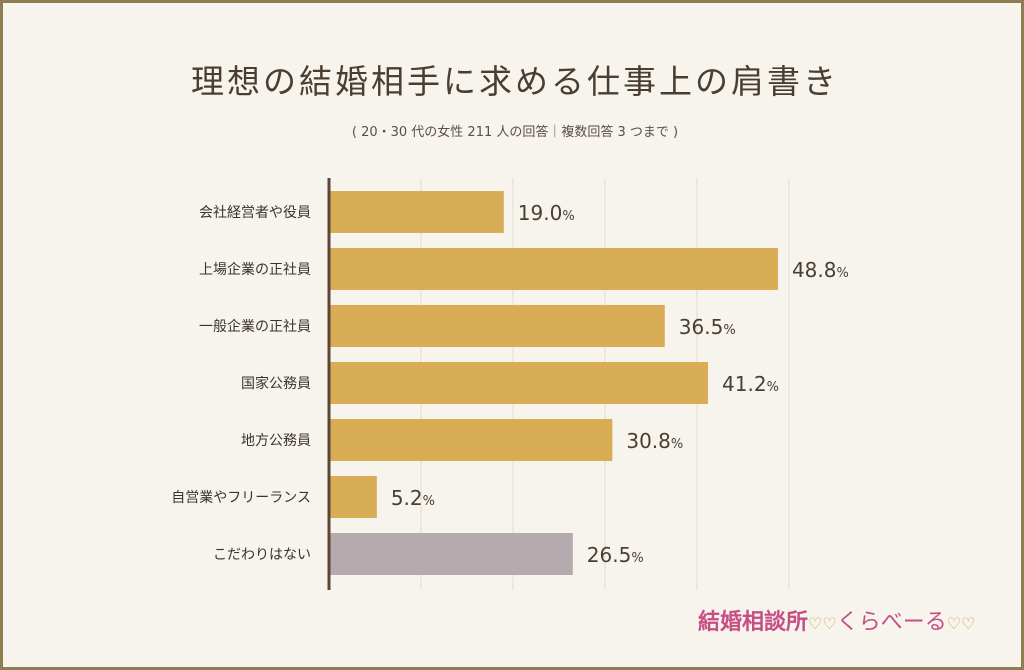 The image size is (1024, 670). What do you see at coordinates (515, 132) in the screenshot?
I see `chart-subtitle: ( 20・30 代の女性 211 人の回答｜複数回答 3 つまで )` at bounding box center [515, 132].